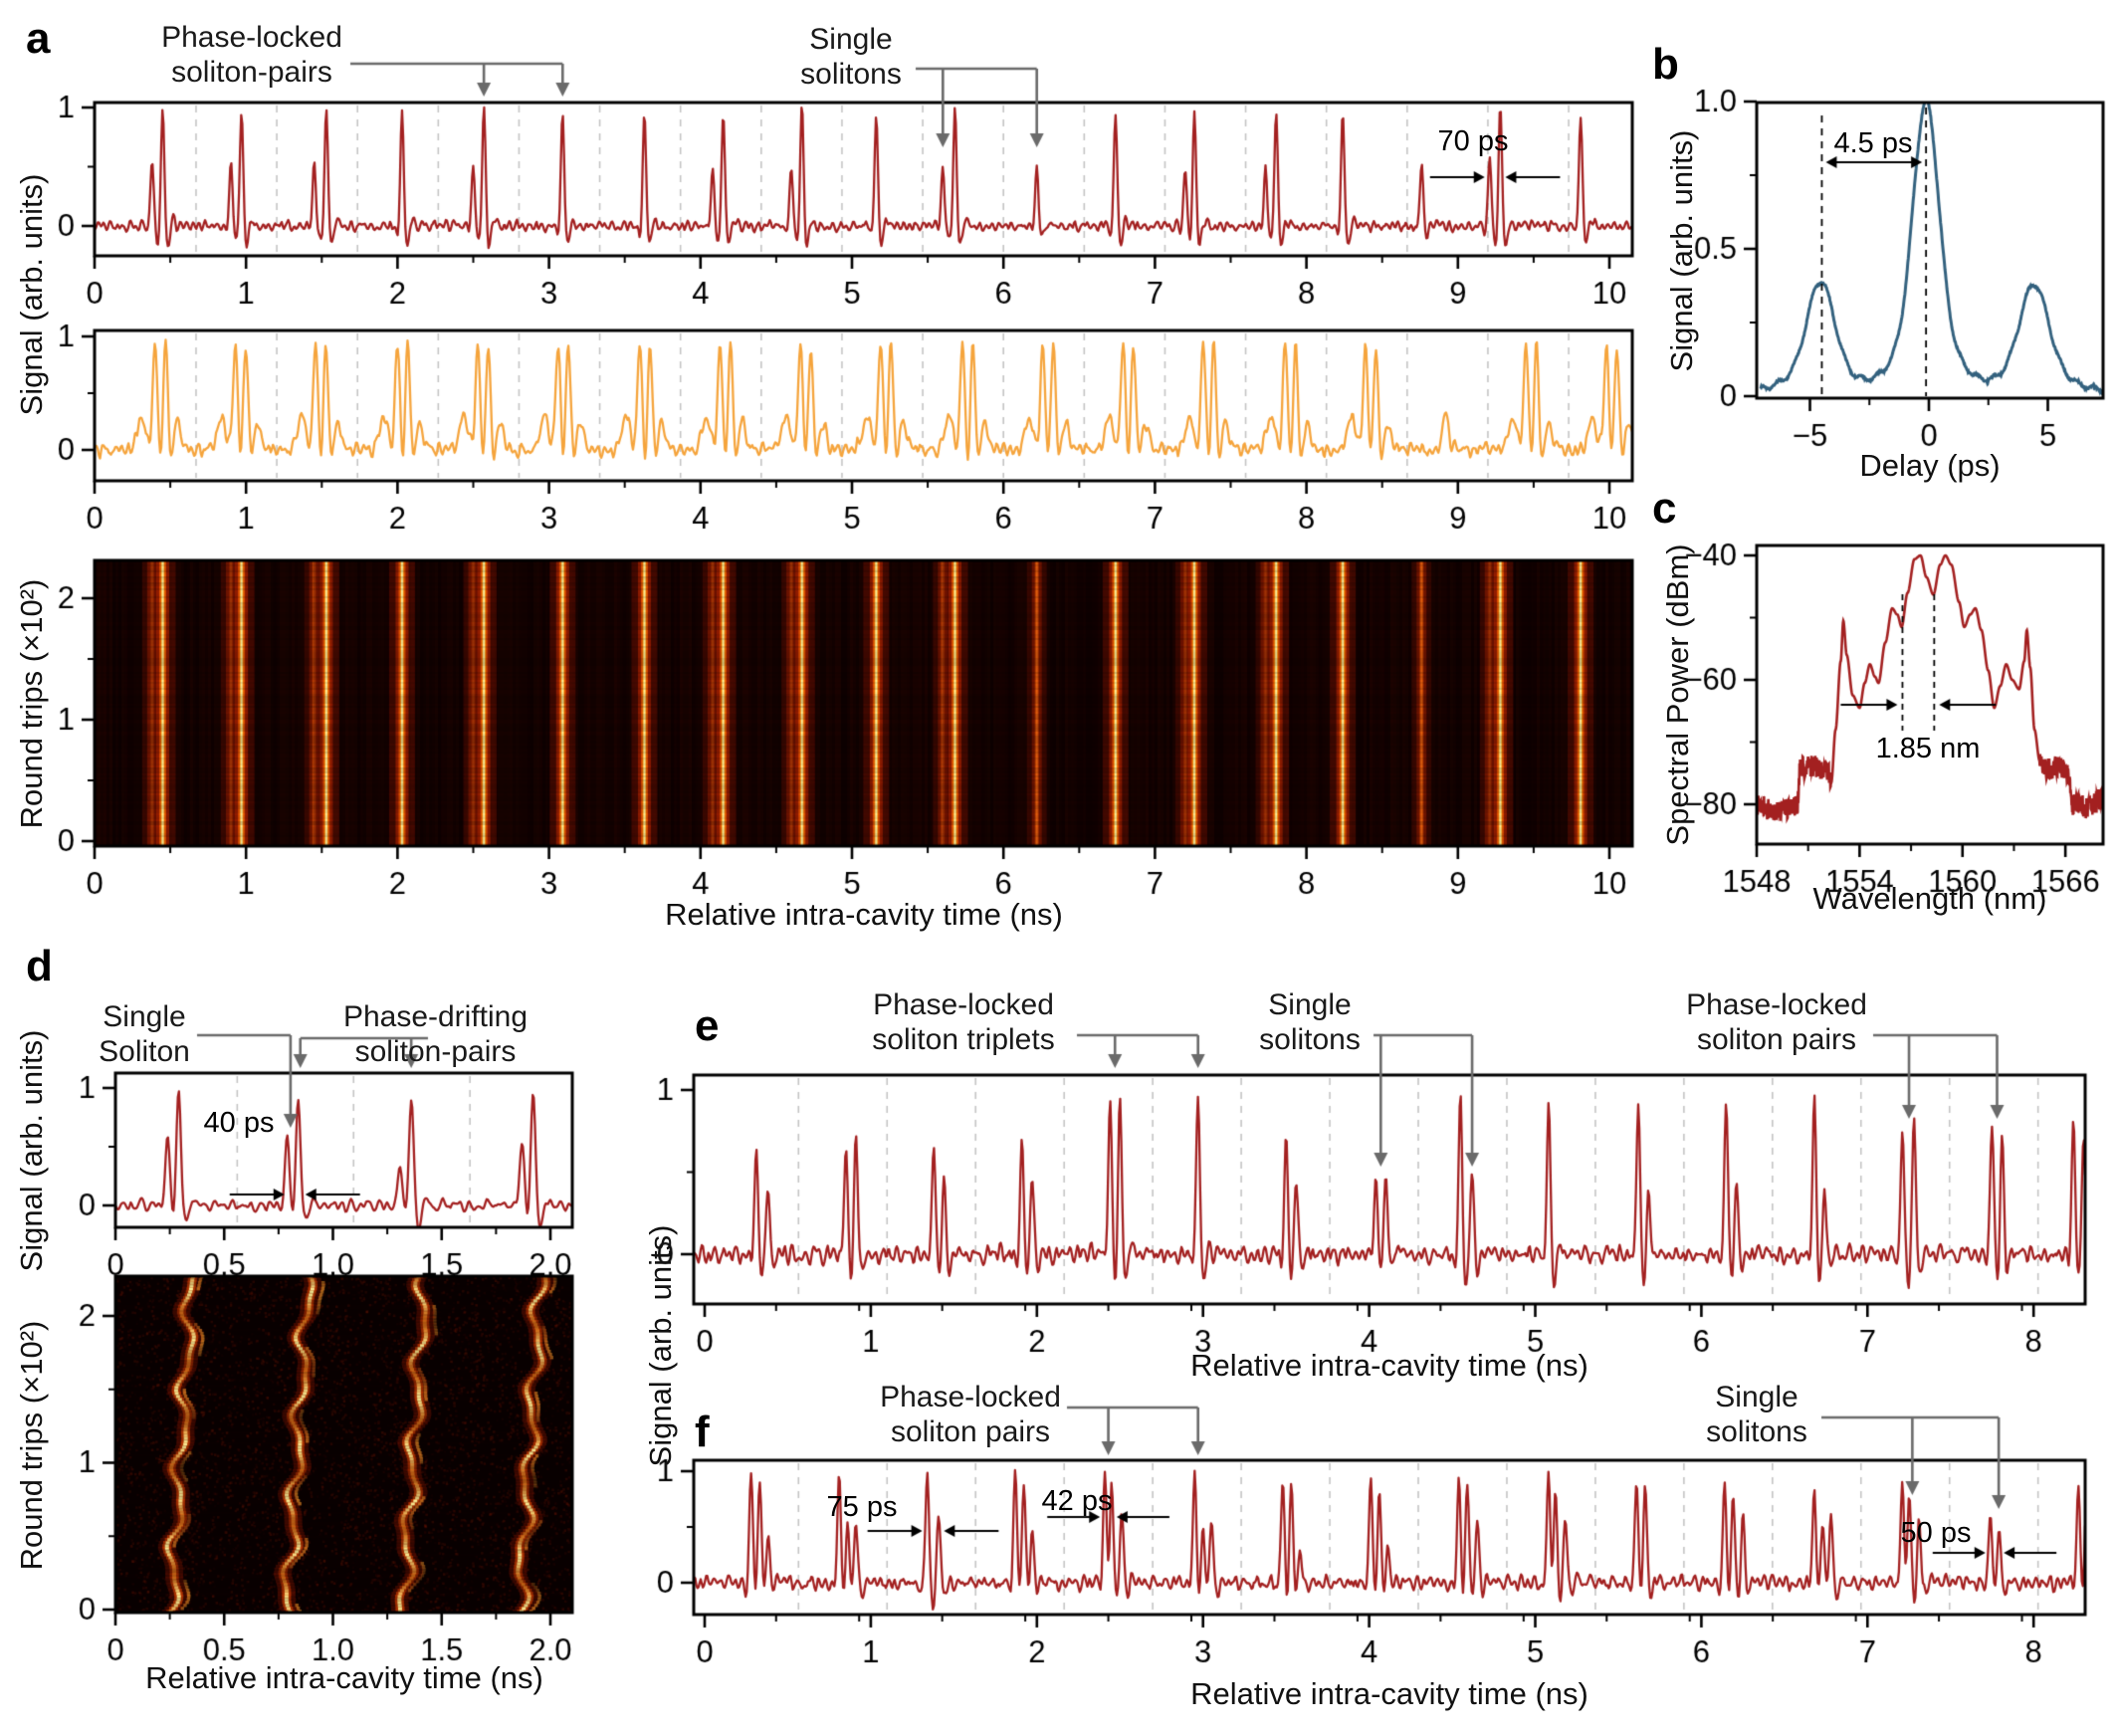 This screenshot has width=2117, height=1736. Describe the element at coordinates (1665, 65) in the screenshot. I see `panel-letter-b: b` at that location.